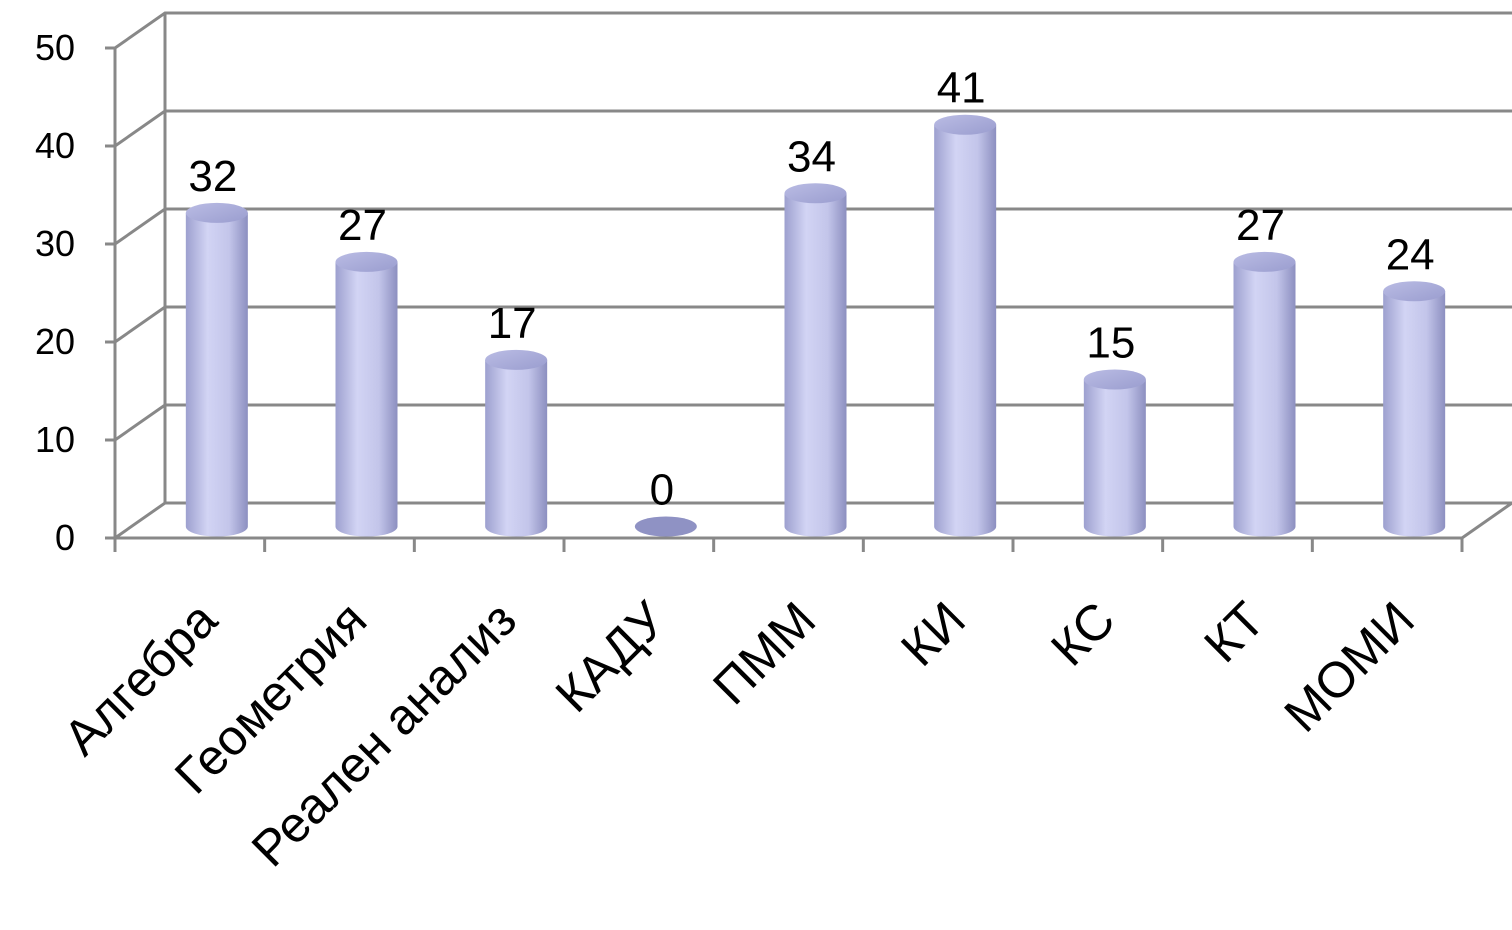  Describe the element at coordinates (611, 657) in the screenshot. I see `category-label: КАДУ` at that location.